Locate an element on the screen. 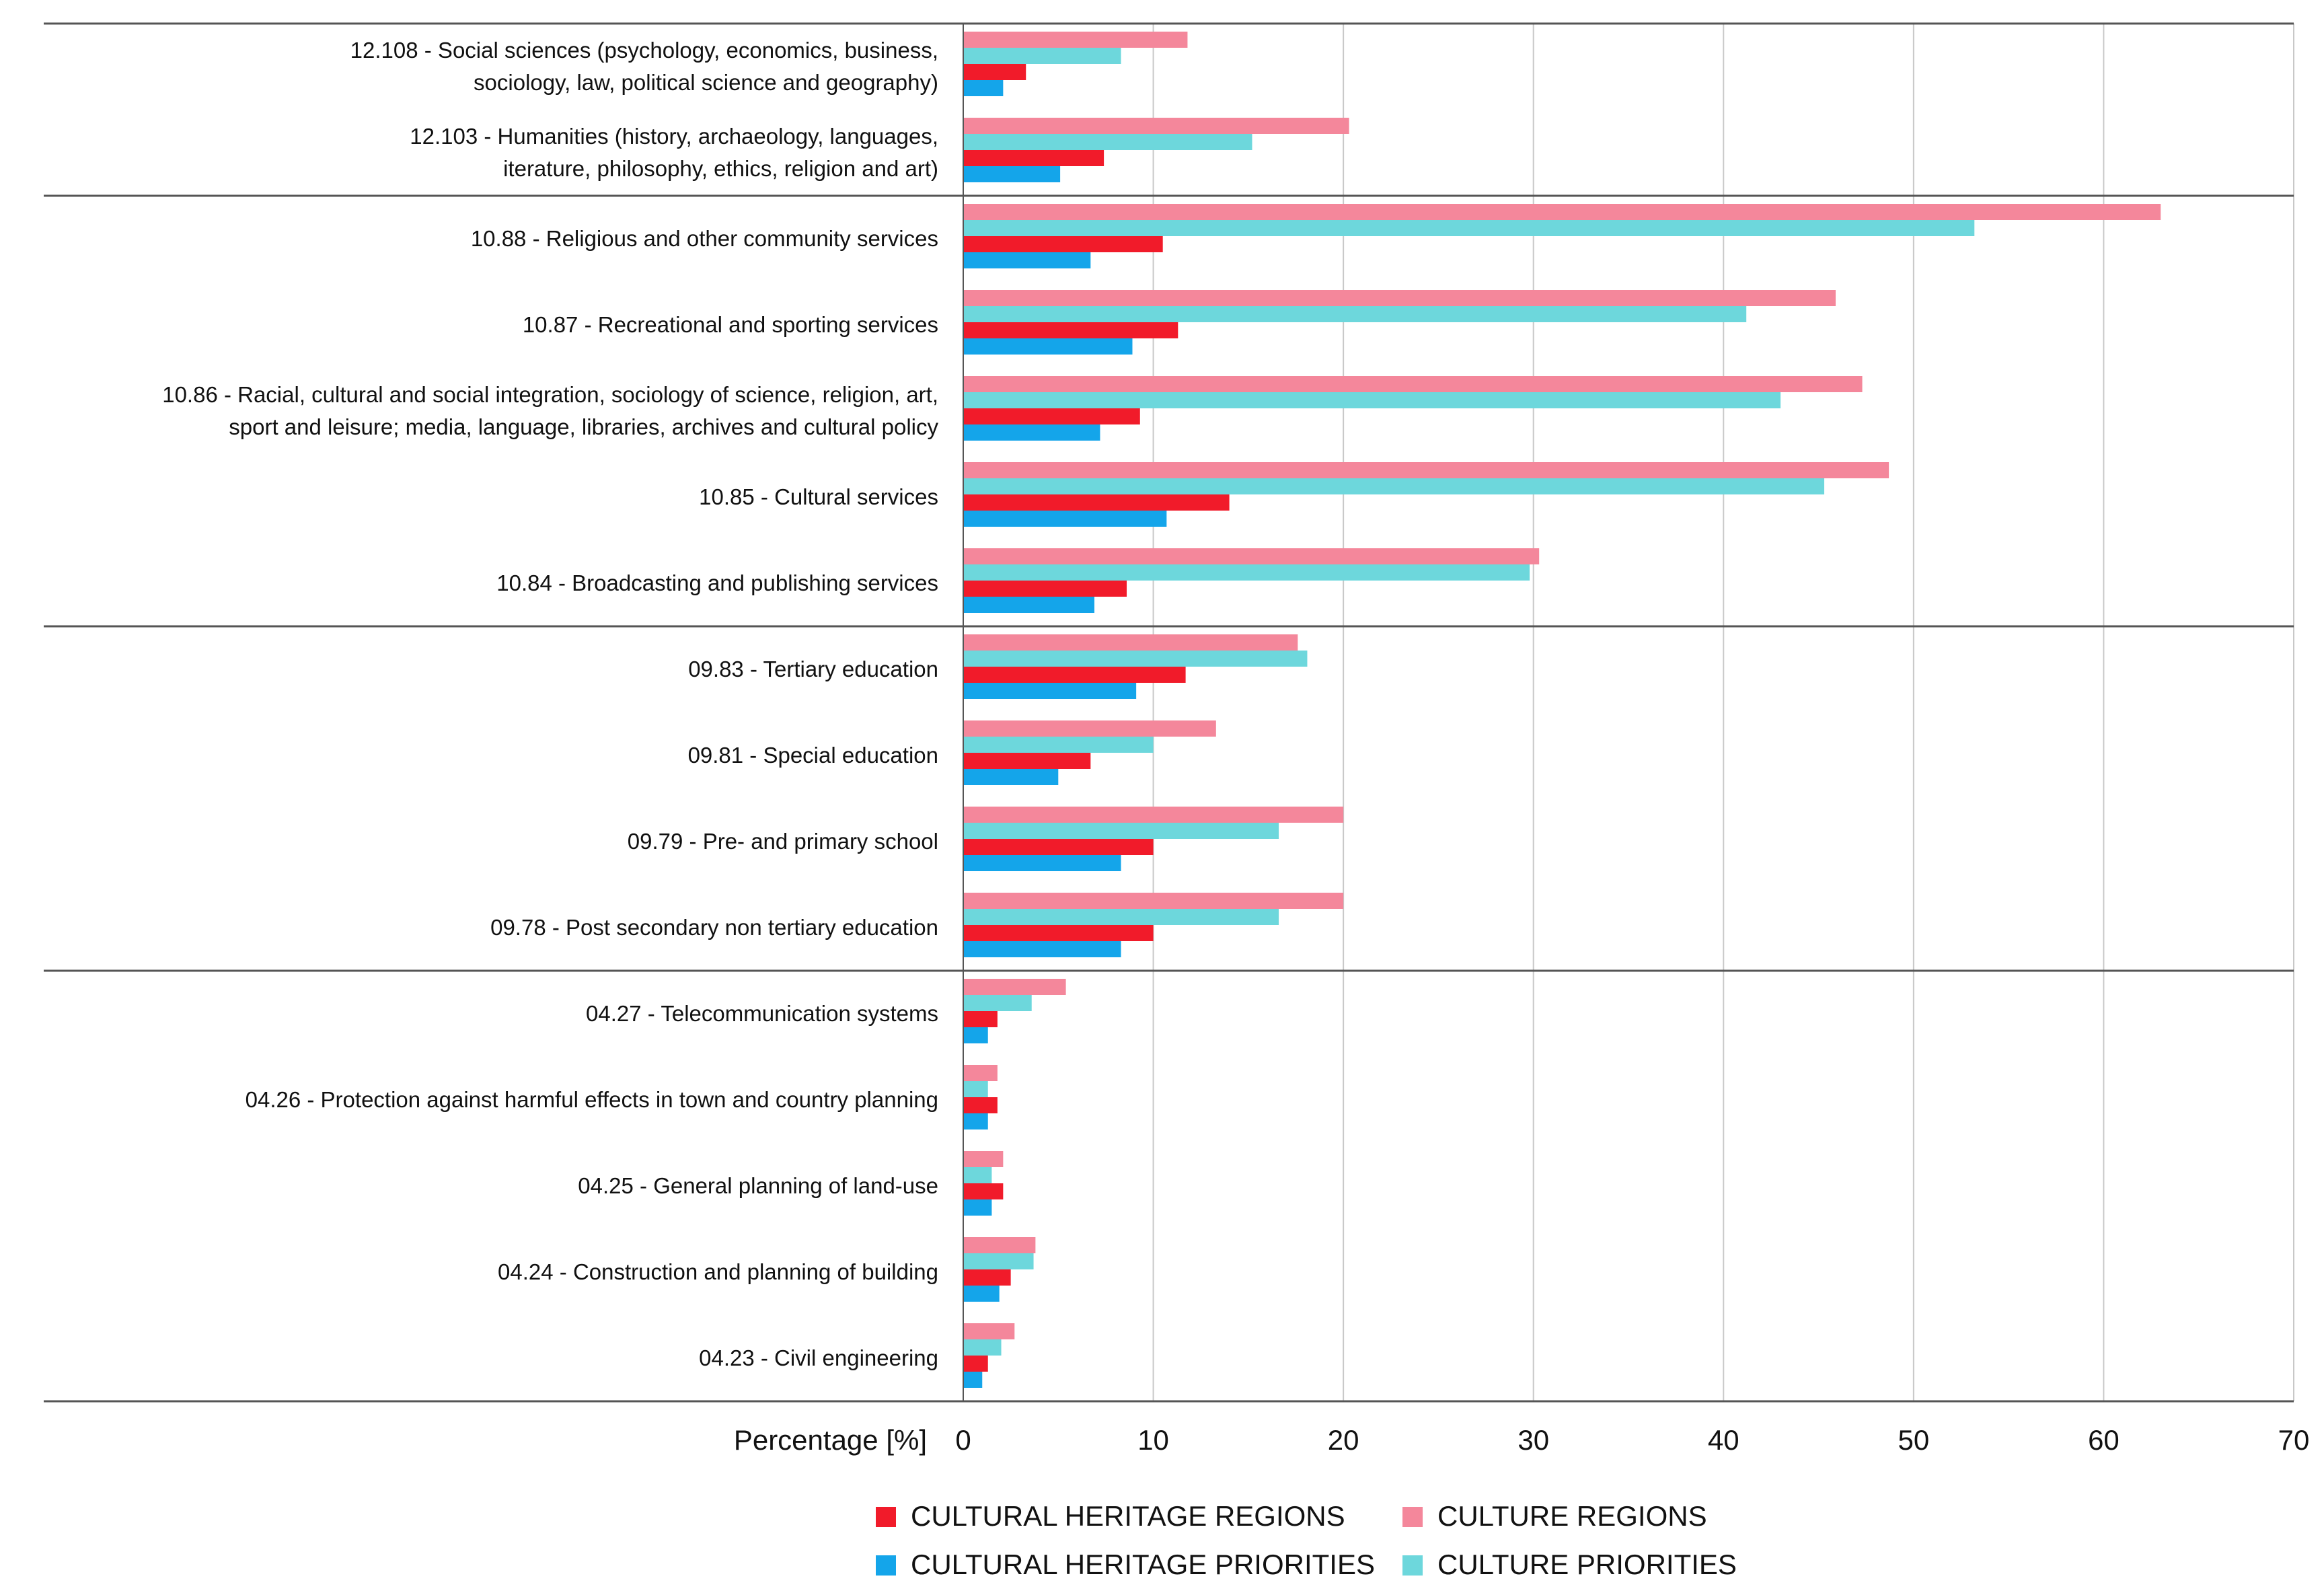  category-label-line: 04.25 - General planning of land-use is located at coordinates (758, 1185).